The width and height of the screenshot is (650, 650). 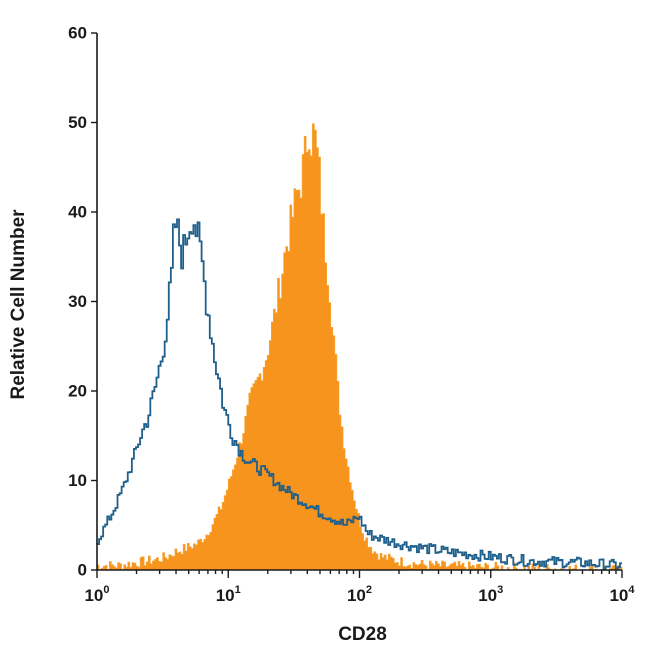 What do you see at coordinates (77, 212) in the screenshot?
I see `y-tick-label: 40` at bounding box center [77, 212].